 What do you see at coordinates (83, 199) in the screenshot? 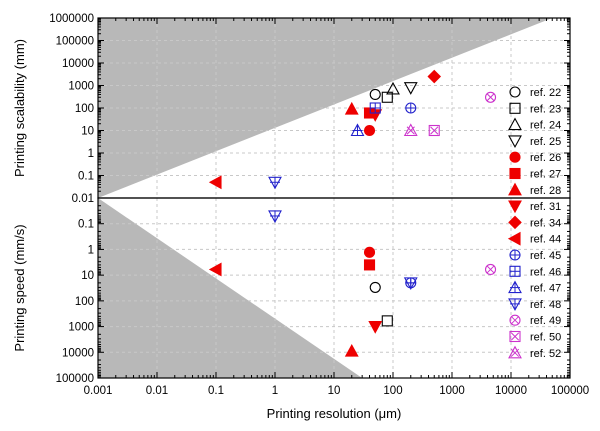
I see `y-tick-label-top: 0.01` at bounding box center [83, 199].